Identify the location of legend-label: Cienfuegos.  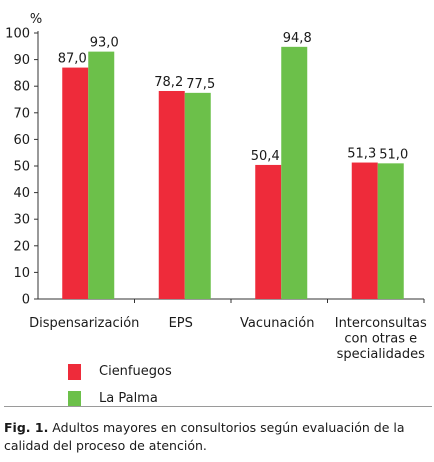
(135, 371).